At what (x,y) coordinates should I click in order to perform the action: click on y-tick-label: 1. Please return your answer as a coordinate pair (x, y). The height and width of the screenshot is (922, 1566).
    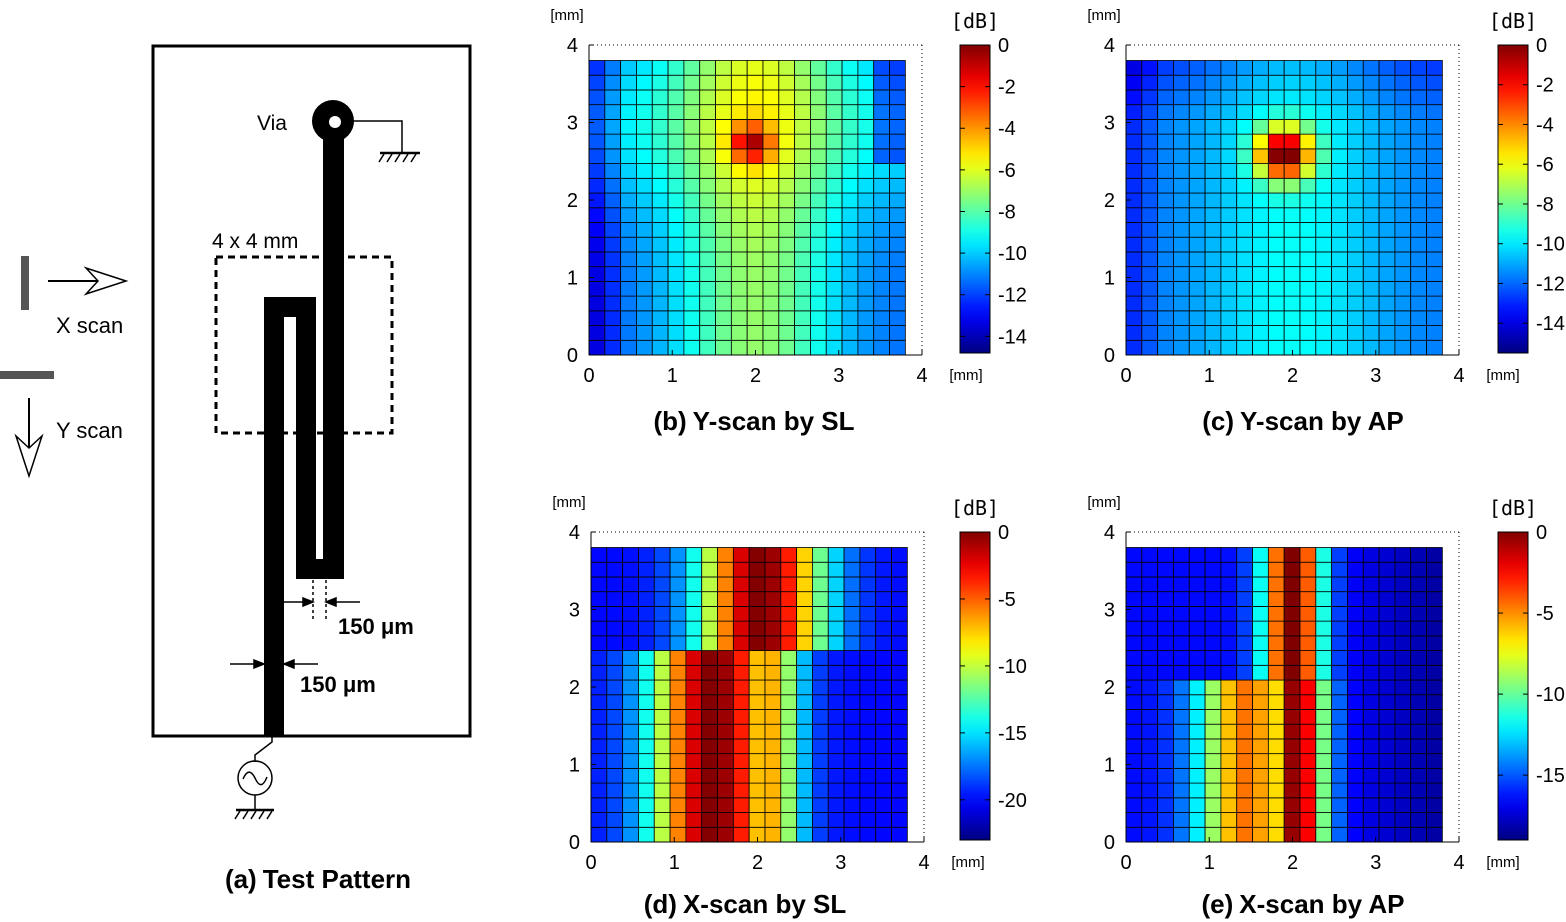
    Looking at the image, I should click on (572, 279).